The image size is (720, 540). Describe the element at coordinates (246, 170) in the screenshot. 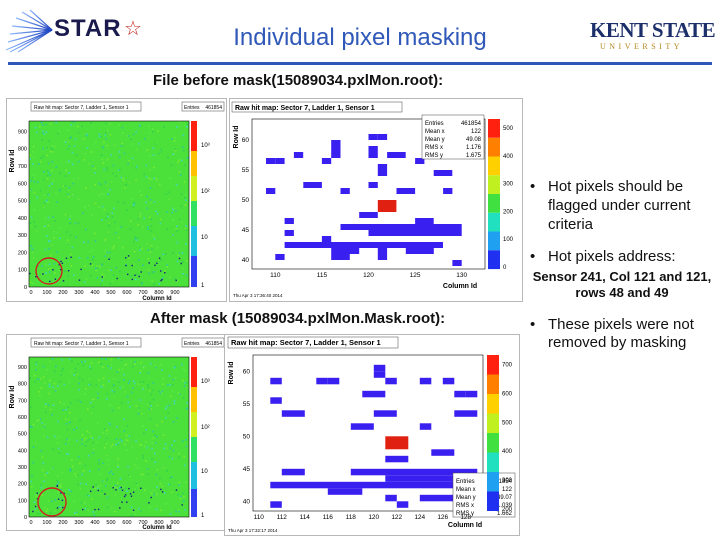

I see `y-tick-label: 55` at that location.